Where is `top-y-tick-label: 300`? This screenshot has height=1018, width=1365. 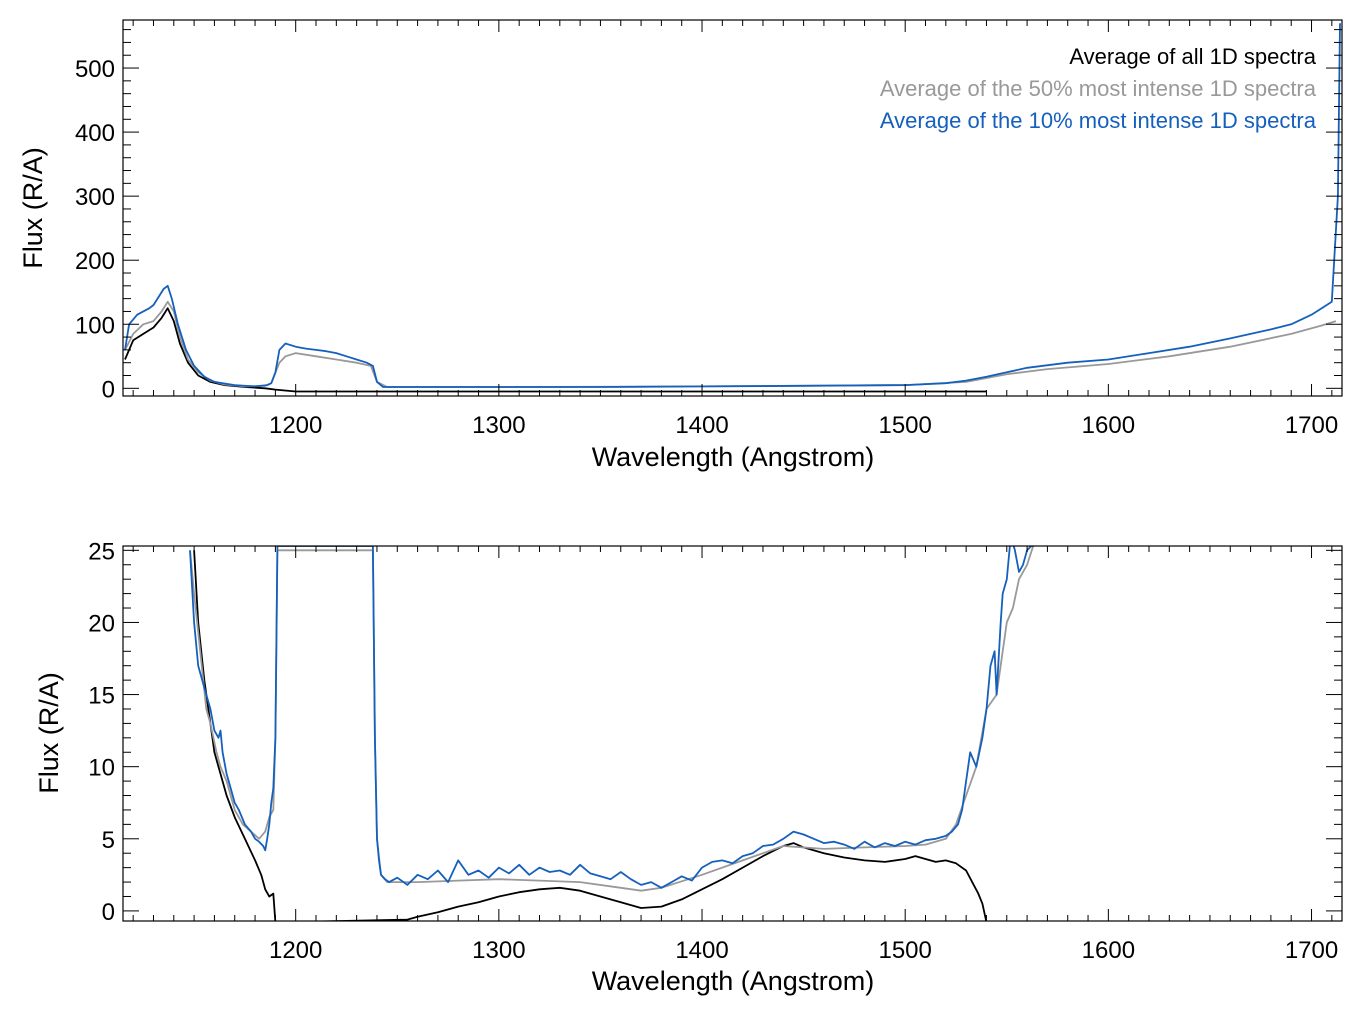 top-y-tick-label: 300 is located at coordinates (95, 197).